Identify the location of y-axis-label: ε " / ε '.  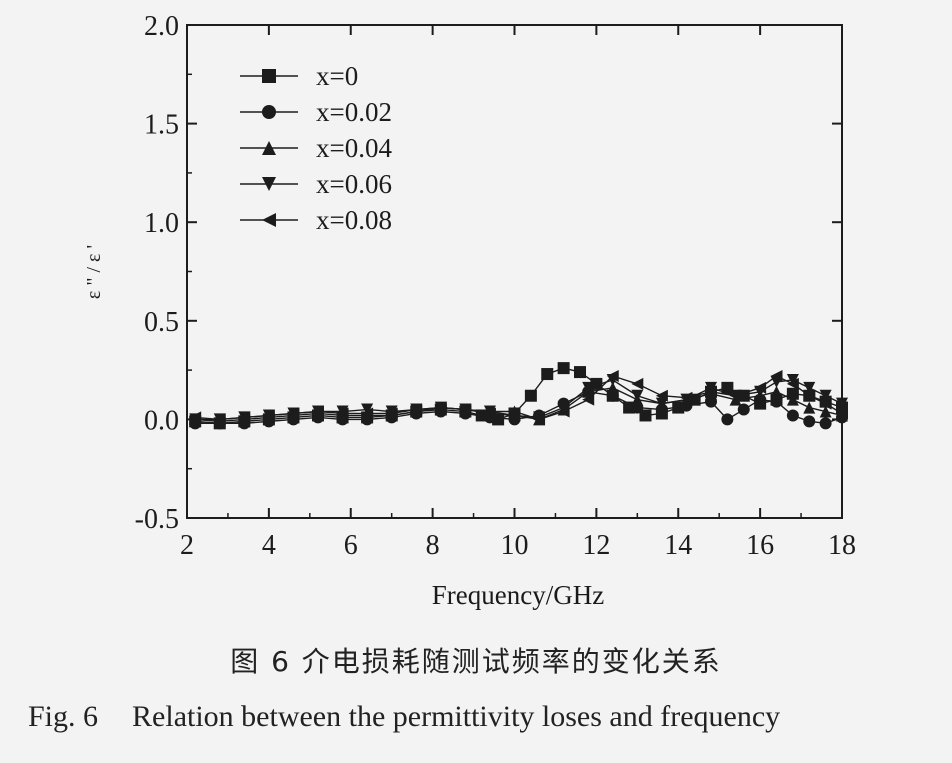
(94, 272).